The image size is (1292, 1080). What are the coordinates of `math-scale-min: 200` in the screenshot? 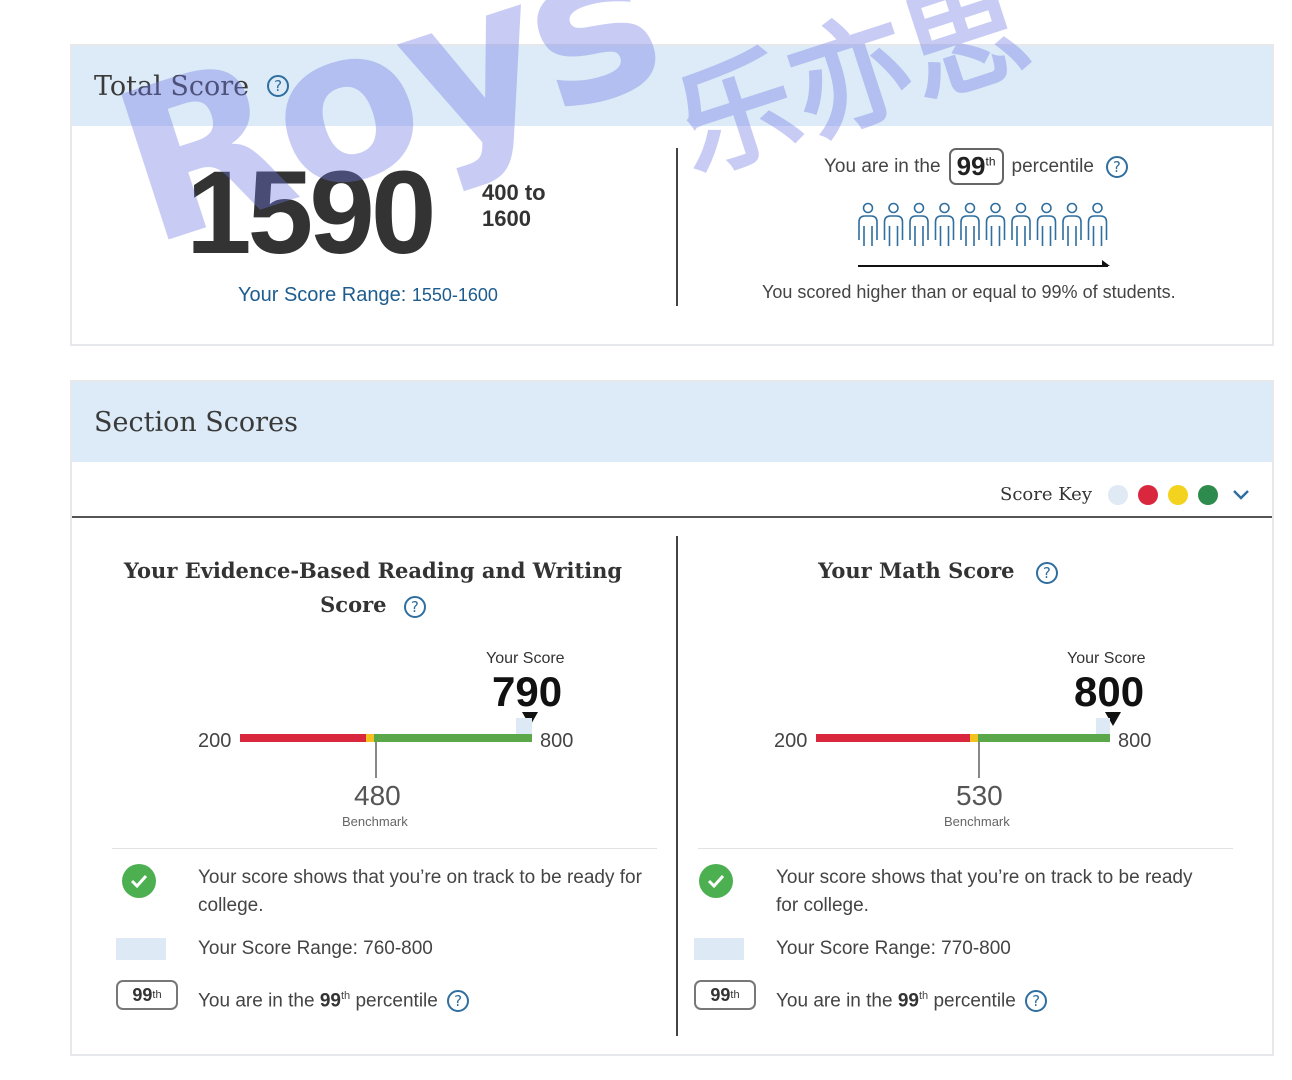 It's located at (791, 741).